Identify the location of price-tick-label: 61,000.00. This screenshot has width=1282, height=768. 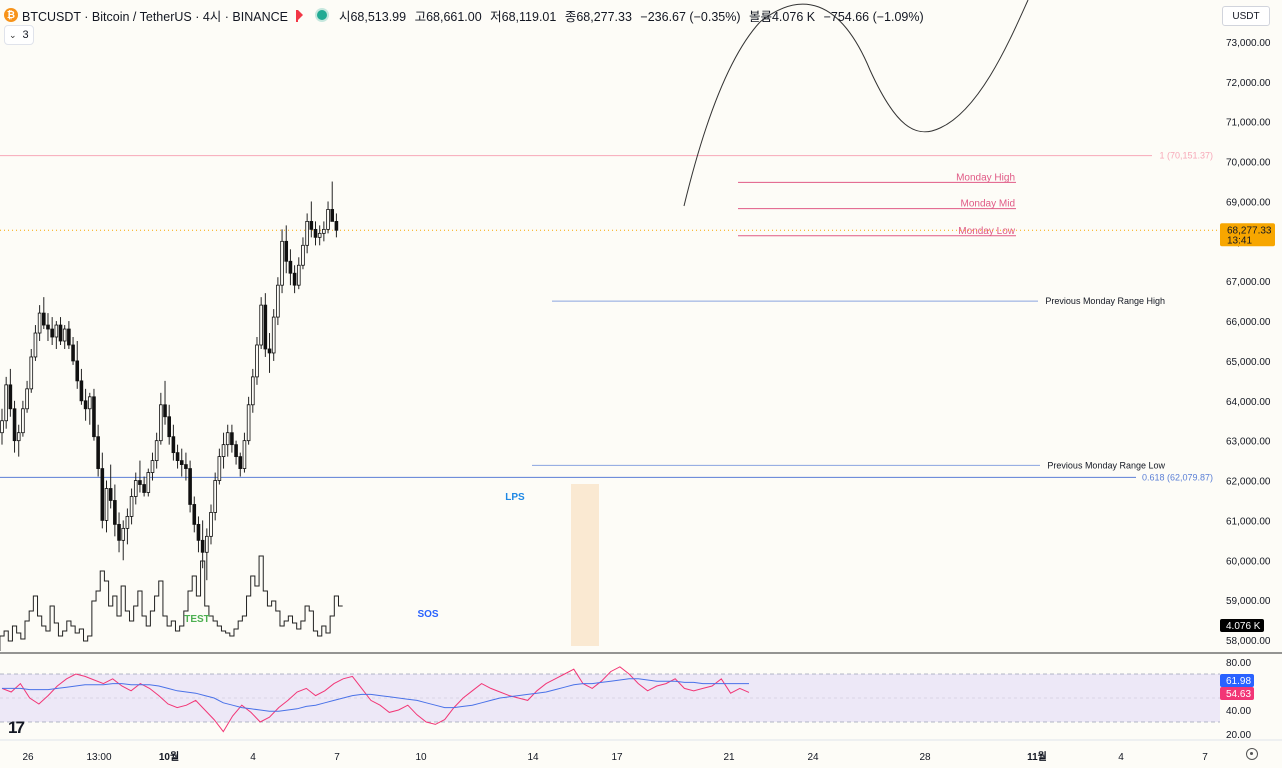
(1248, 521).